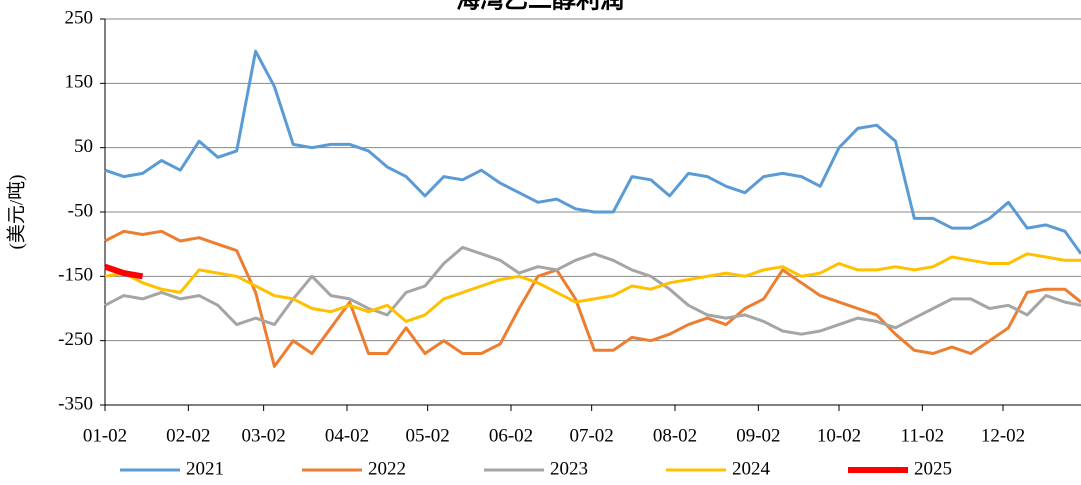 Image resolution: width=1081 pixels, height=485 pixels. Describe the element at coordinates (933, 468) in the screenshot. I see `legend-label: 2025` at that location.